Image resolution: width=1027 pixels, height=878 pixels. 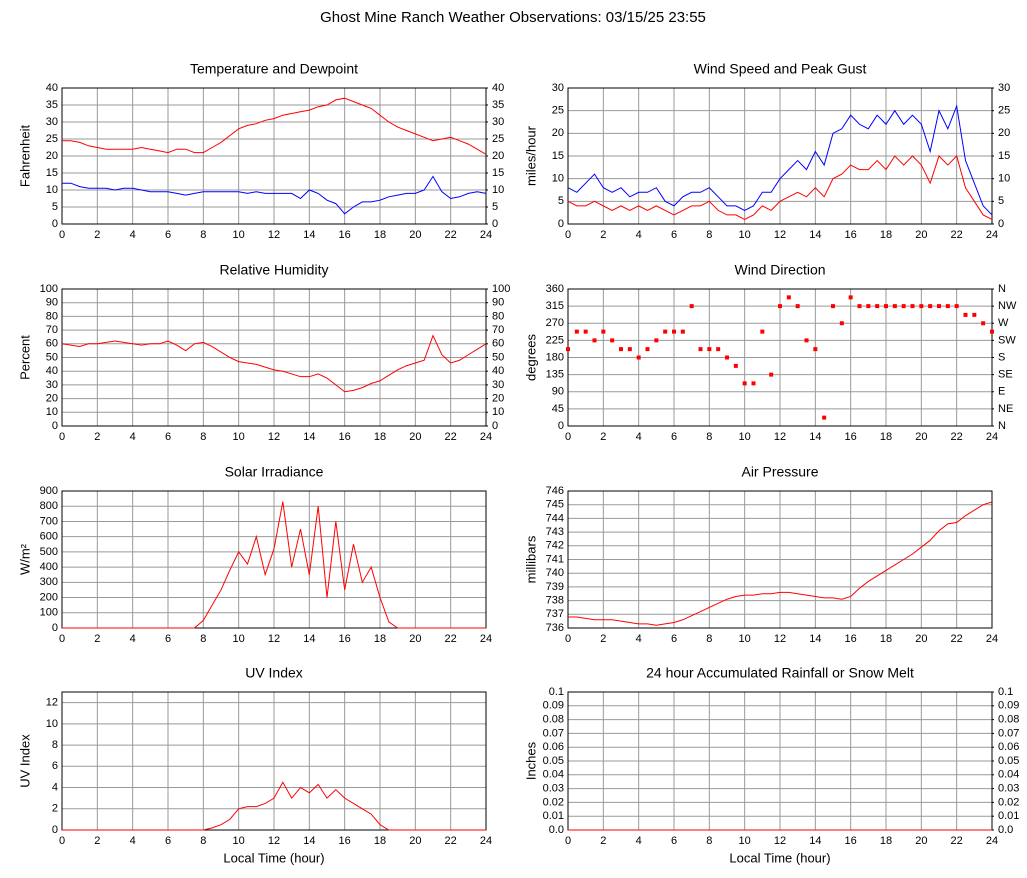 I want to click on y2-tick-label: 5, so click(x=1001, y=201).